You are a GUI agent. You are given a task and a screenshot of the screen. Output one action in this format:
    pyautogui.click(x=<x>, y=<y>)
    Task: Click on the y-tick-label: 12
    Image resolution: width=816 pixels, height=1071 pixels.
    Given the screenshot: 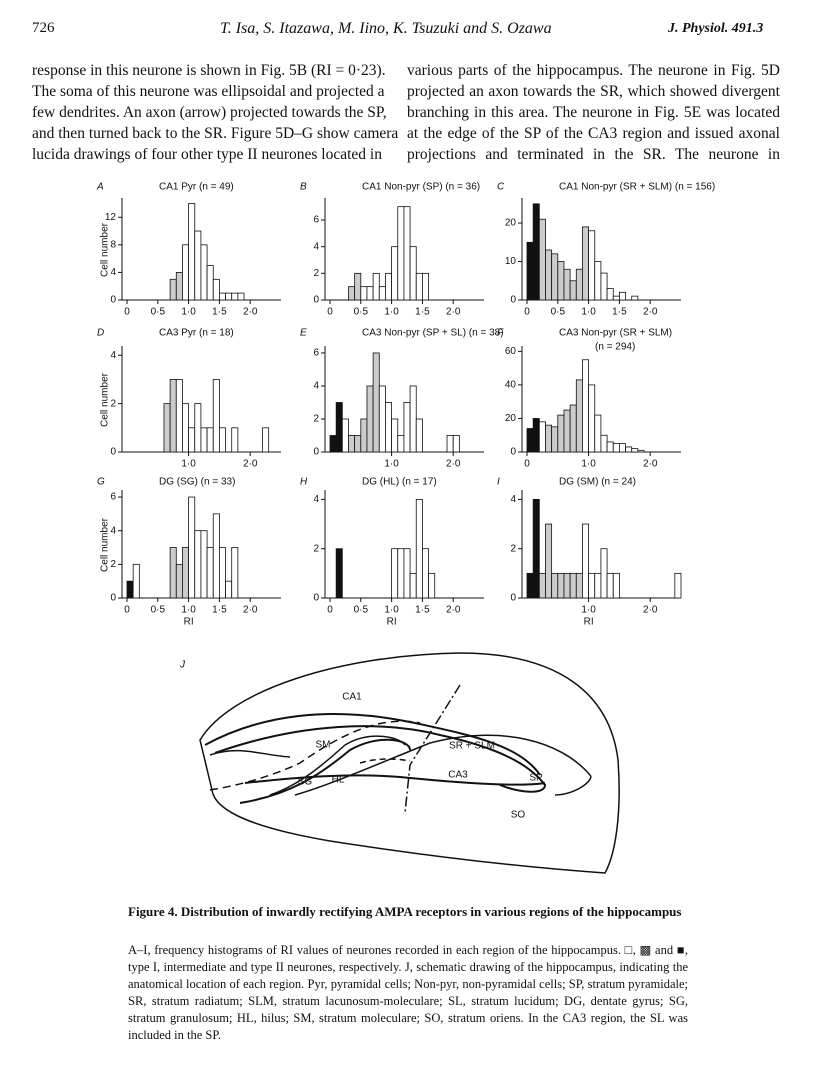 What is the action you would take?
    pyautogui.click(x=111, y=217)
    